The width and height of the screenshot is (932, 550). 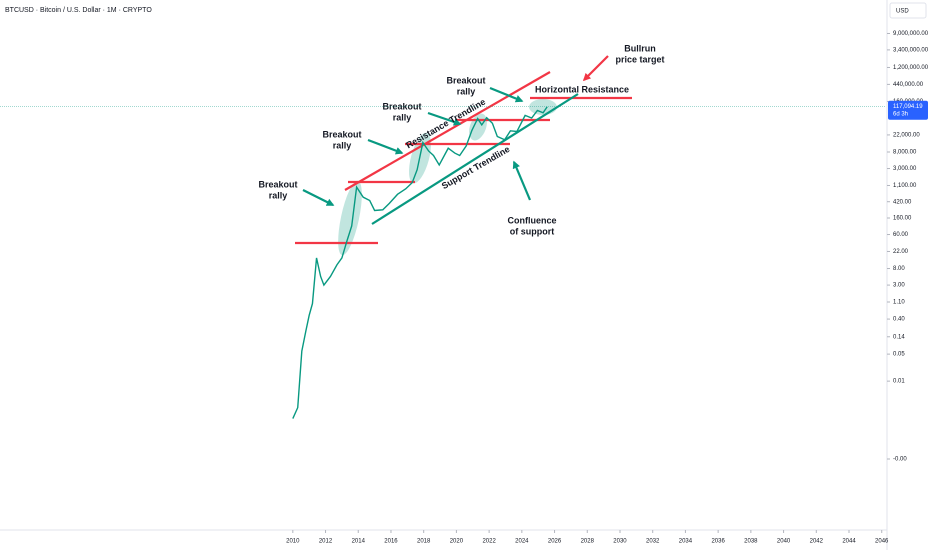 I want to click on y-tick-label: 440,000.00, so click(x=908, y=85).